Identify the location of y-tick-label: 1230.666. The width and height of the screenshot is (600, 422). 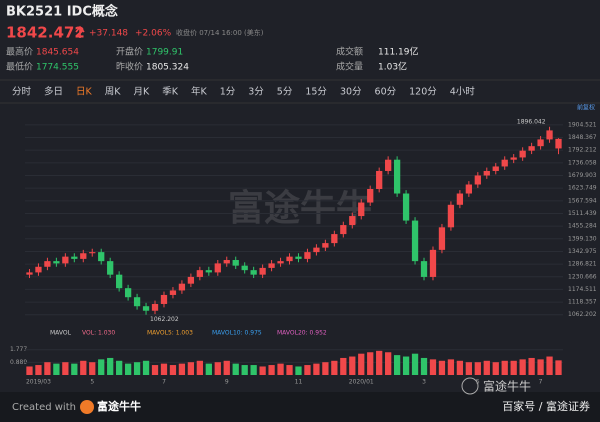
(582, 276).